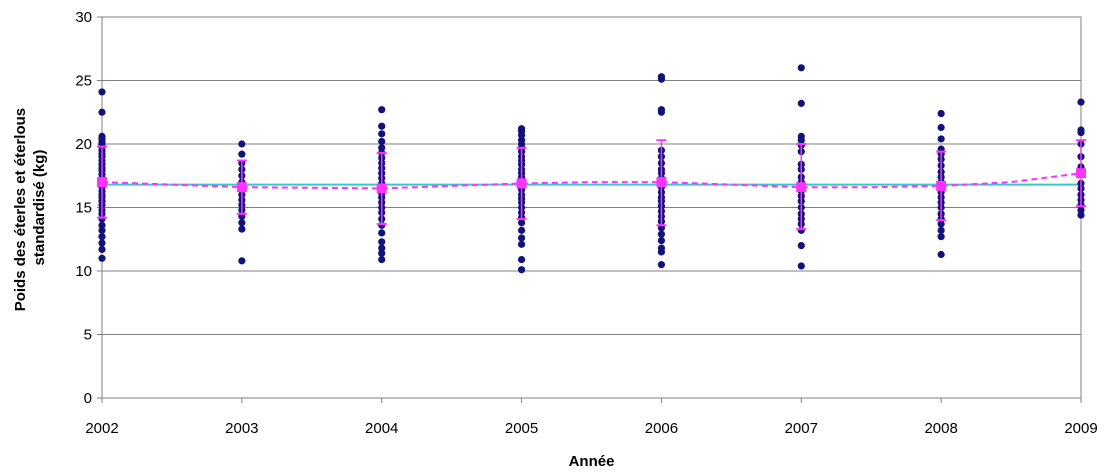 Image resolution: width=1109 pixels, height=474 pixels. I want to click on y-tick-label: 30, so click(83, 17).